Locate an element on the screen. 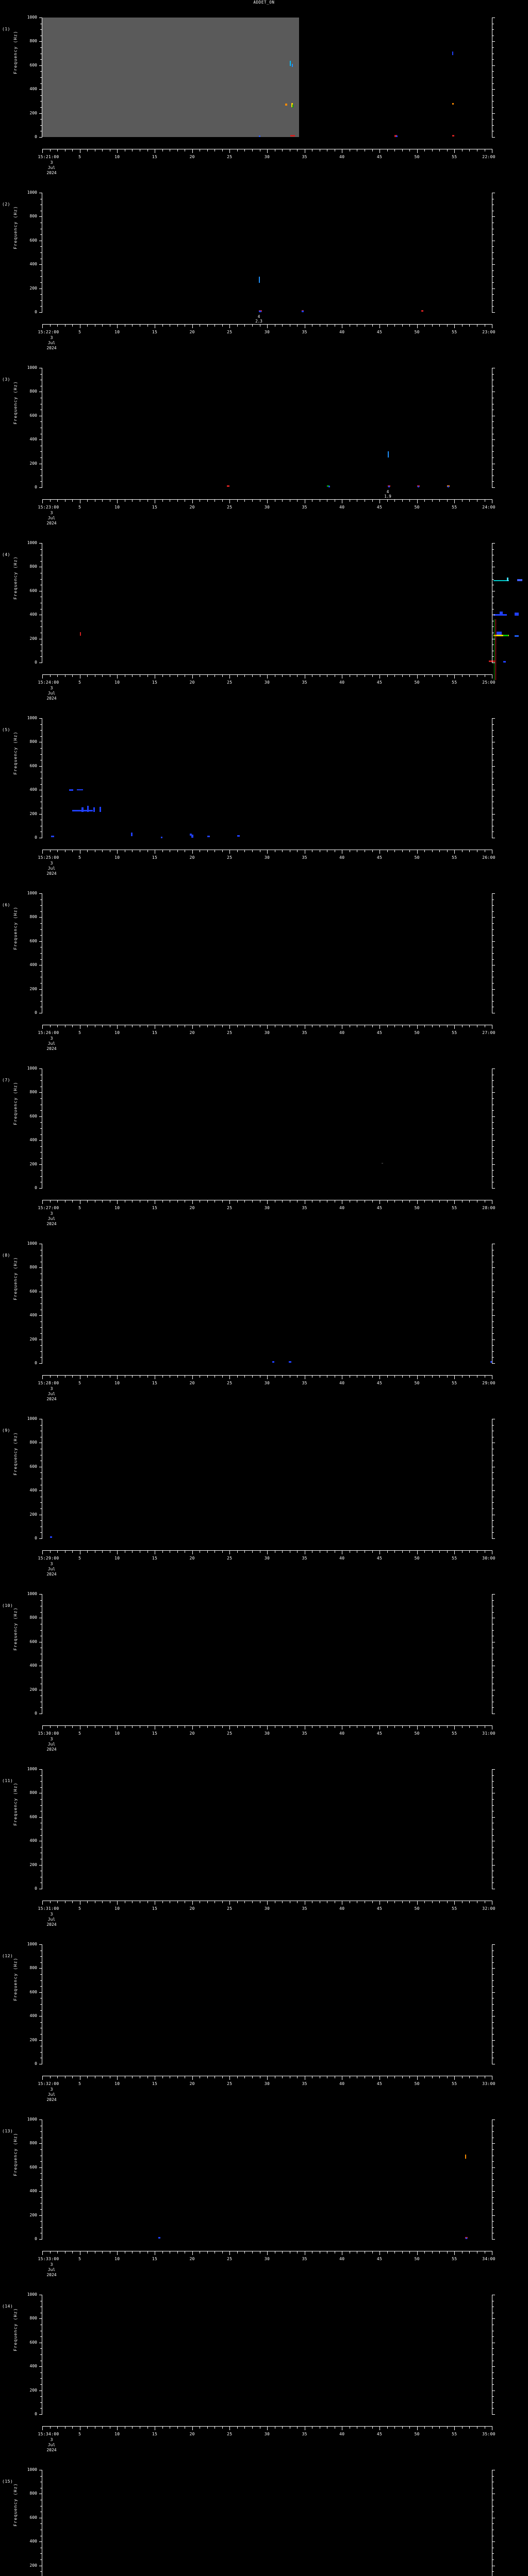 This screenshot has height=2576, width=528. y-tick-label: 1000 is located at coordinates (32, 17).